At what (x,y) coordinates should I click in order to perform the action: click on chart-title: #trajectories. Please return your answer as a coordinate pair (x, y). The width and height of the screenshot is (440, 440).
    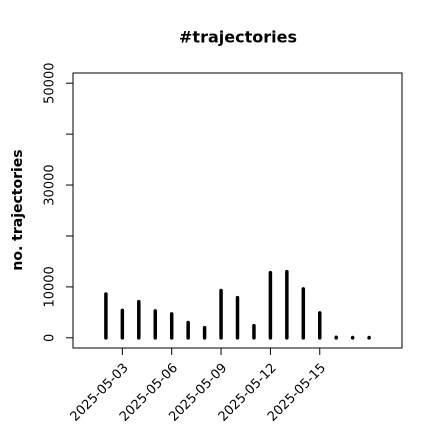
    Looking at the image, I should click on (238, 37).